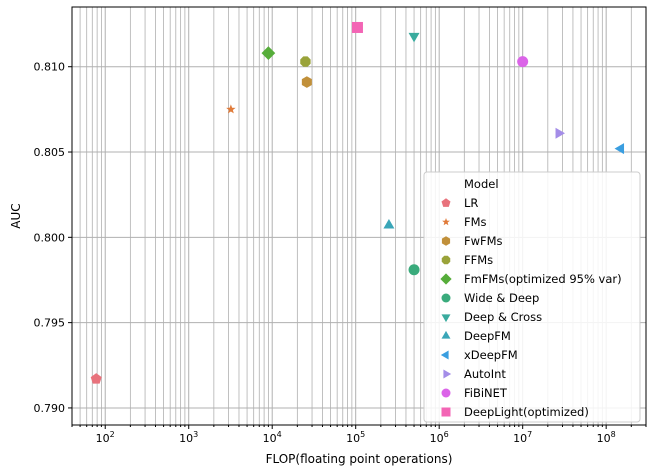  I want to click on x-tick-label: 10⁴, so click(272, 437).